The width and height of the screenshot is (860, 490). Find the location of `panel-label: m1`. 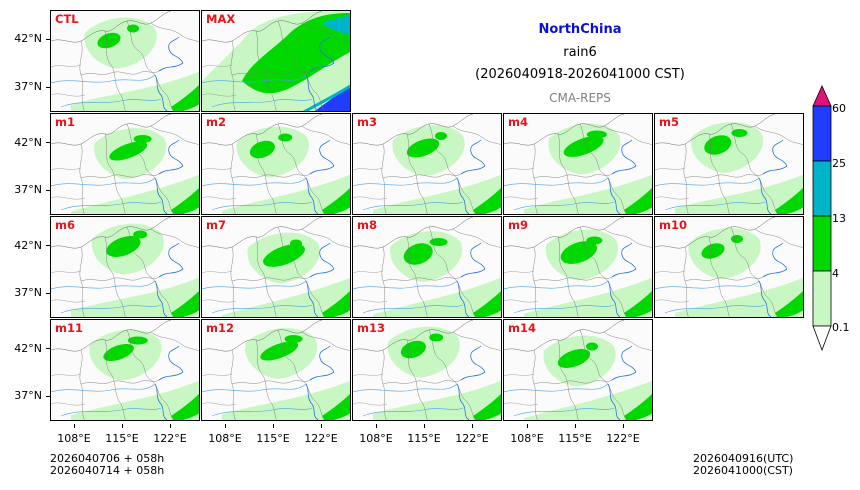

panel-label: m1 is located at coordinates (65, 122).